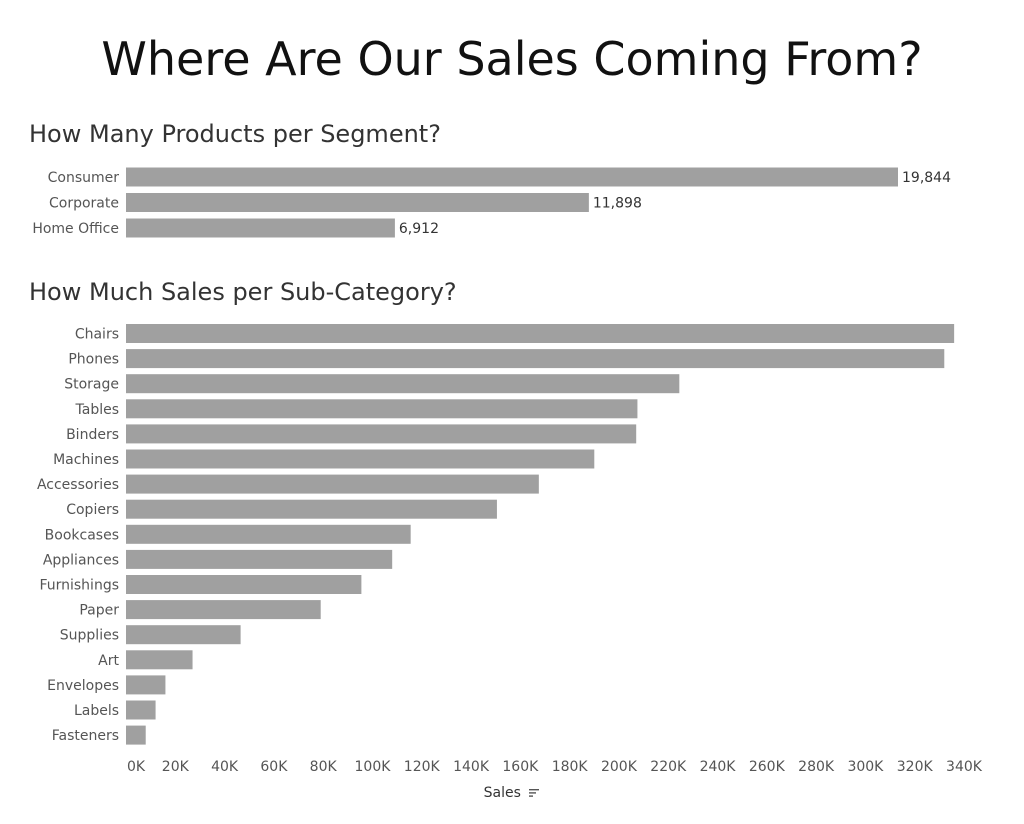 The width and height of the screenshot is (1024, 824). Describe the element at coordinates (91, 385) in the screenshot. I see `subcategory-label: Storage` at that location.